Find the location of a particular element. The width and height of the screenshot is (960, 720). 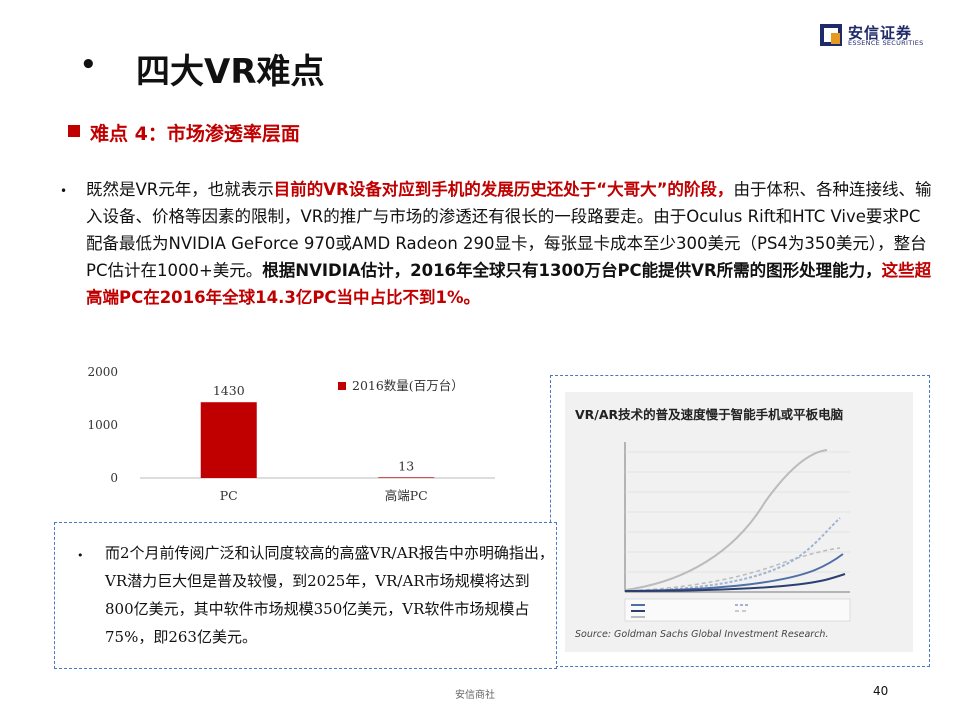

paragraph-highlight-1: 目前的VR设备对应到手机的发展历史还处于“大哥大”的阶段， is located at coordinates (503, 189).